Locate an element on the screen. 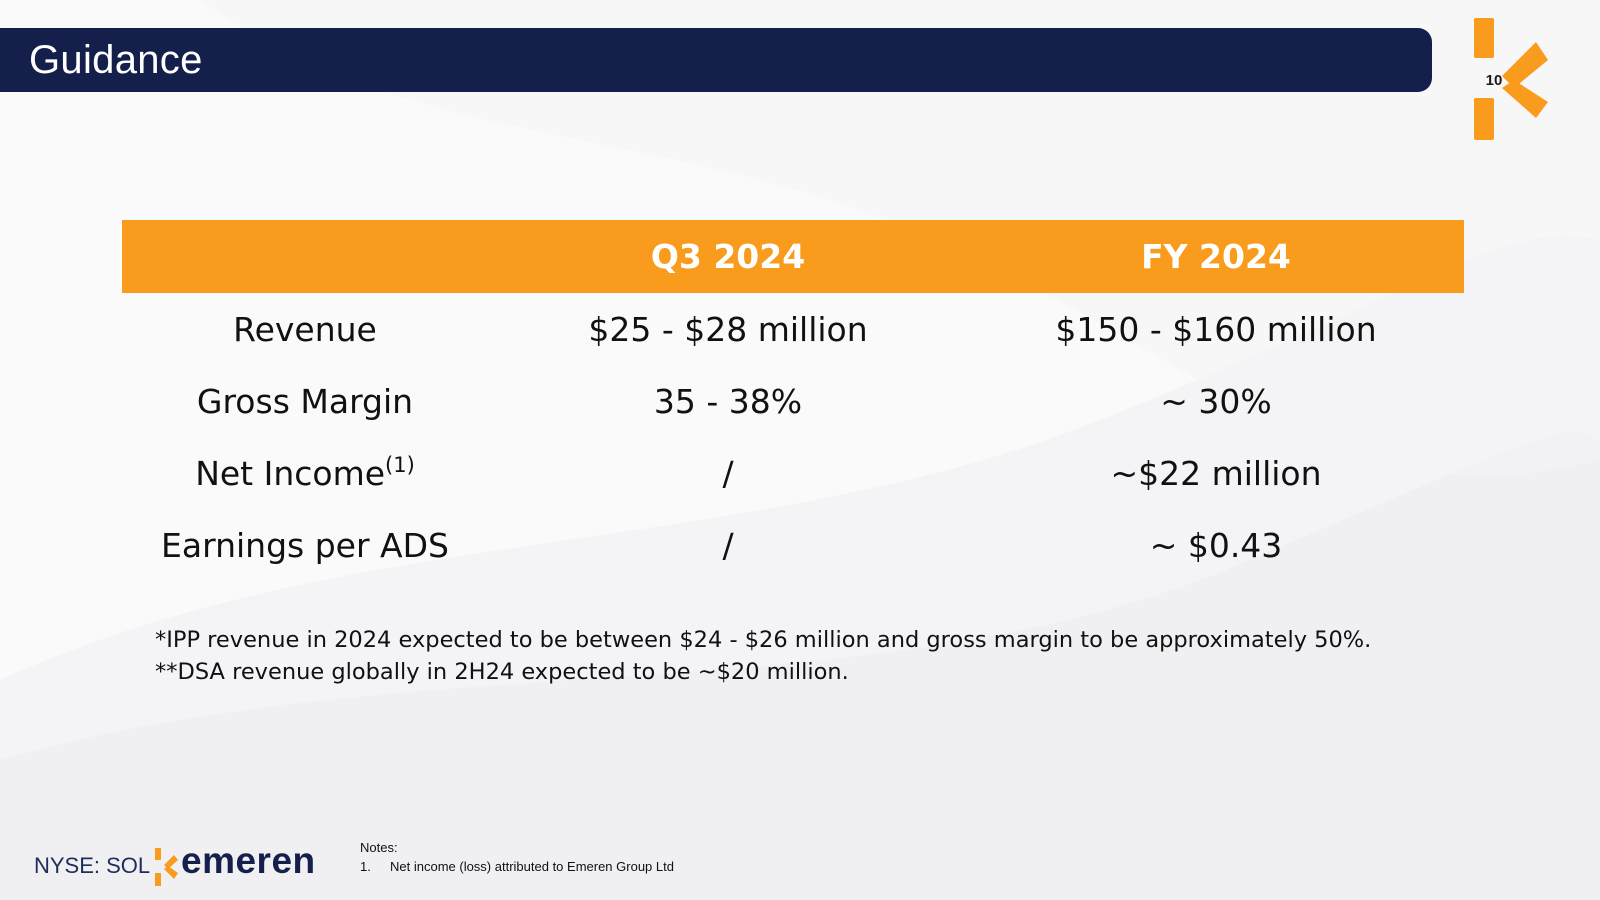  table-header-row: Q3 2024 FY 2024 is located at coordinates (793, 256).